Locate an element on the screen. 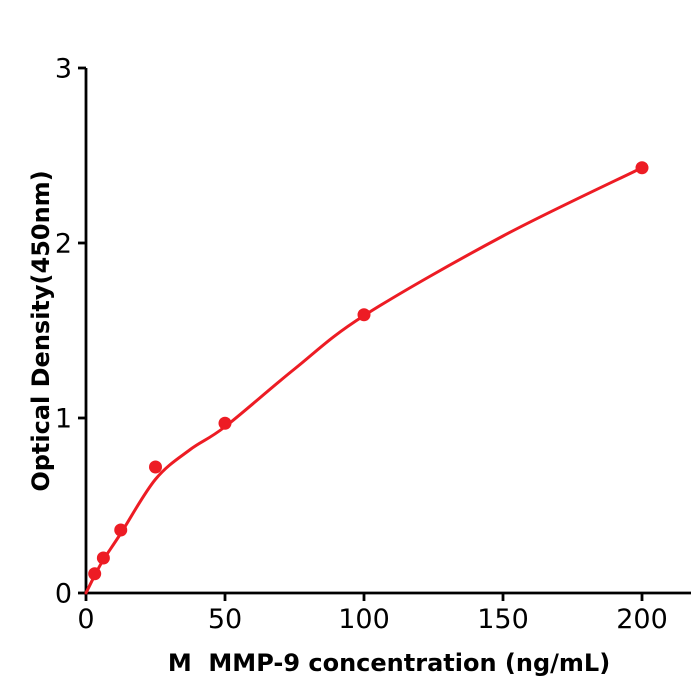 The width and height of the screenshot is (700, 700). y-axis-title: Optical Density(450nm) is located at coordinates (41, 331).